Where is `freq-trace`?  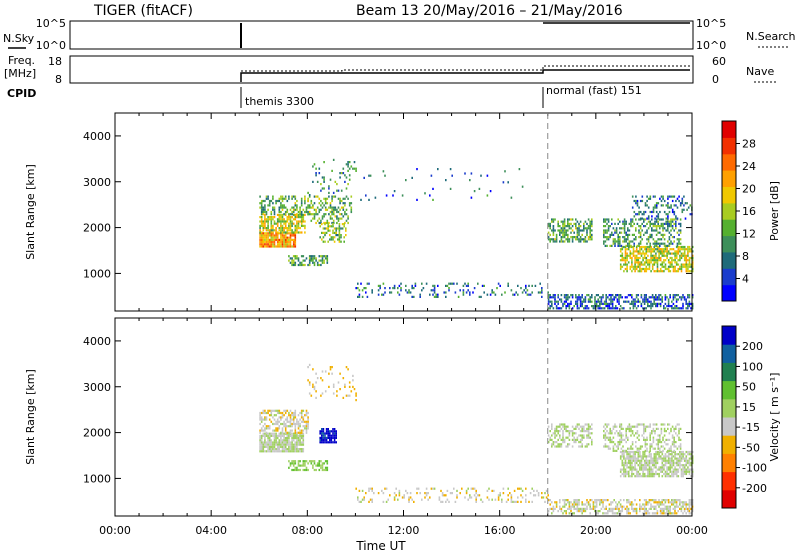 freq-trace is located at coordinates (465, 75).